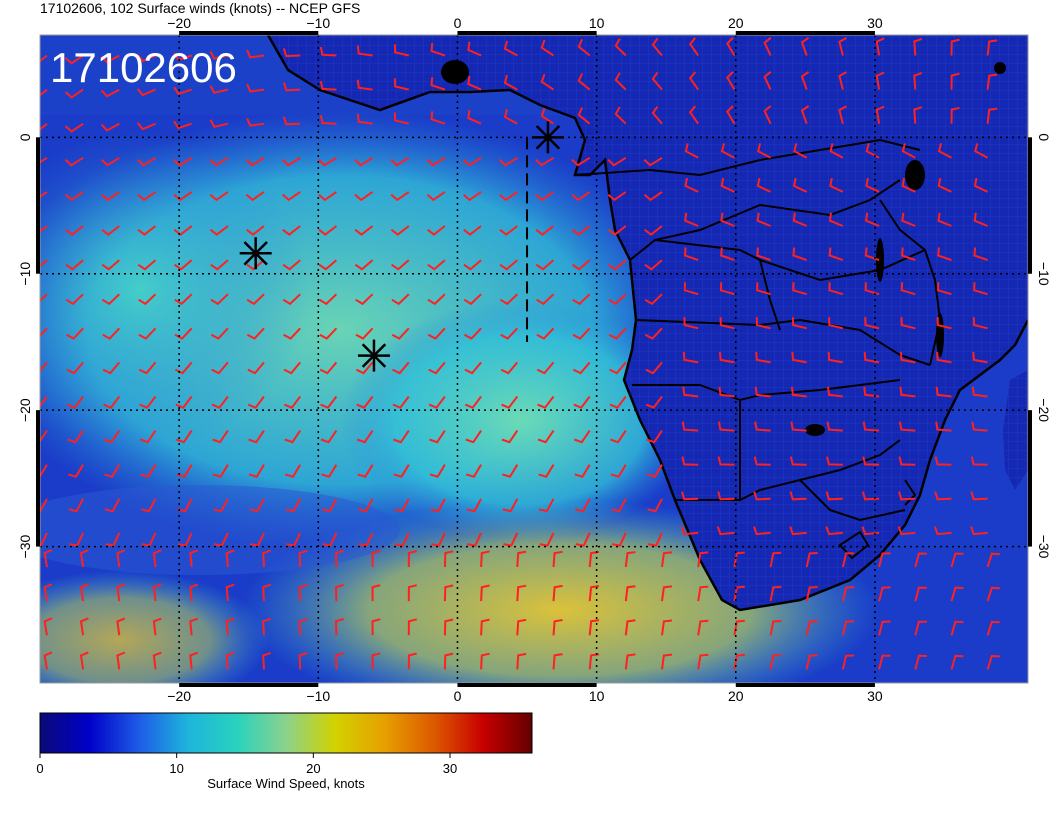 This screenshot has width=1056, height=816. I want to click on lat-label-right-1: −10, so click(1044, 274).